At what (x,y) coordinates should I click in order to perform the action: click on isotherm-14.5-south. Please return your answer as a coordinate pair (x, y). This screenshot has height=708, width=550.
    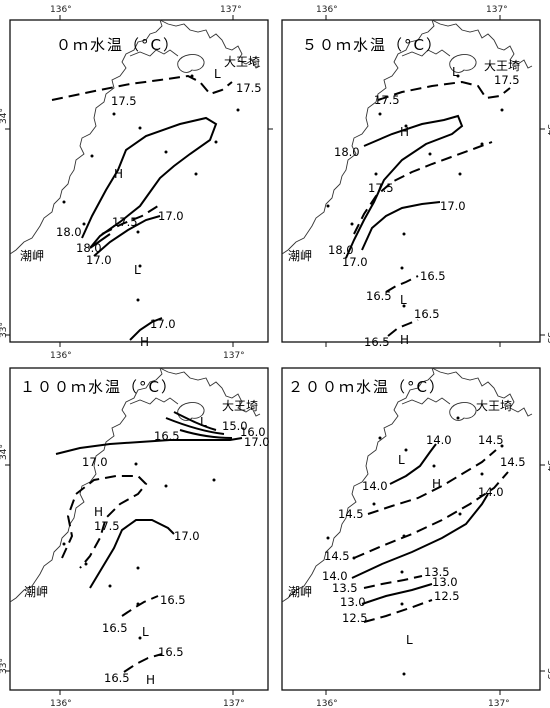
    Looking at the image, I should click on (431, 515).